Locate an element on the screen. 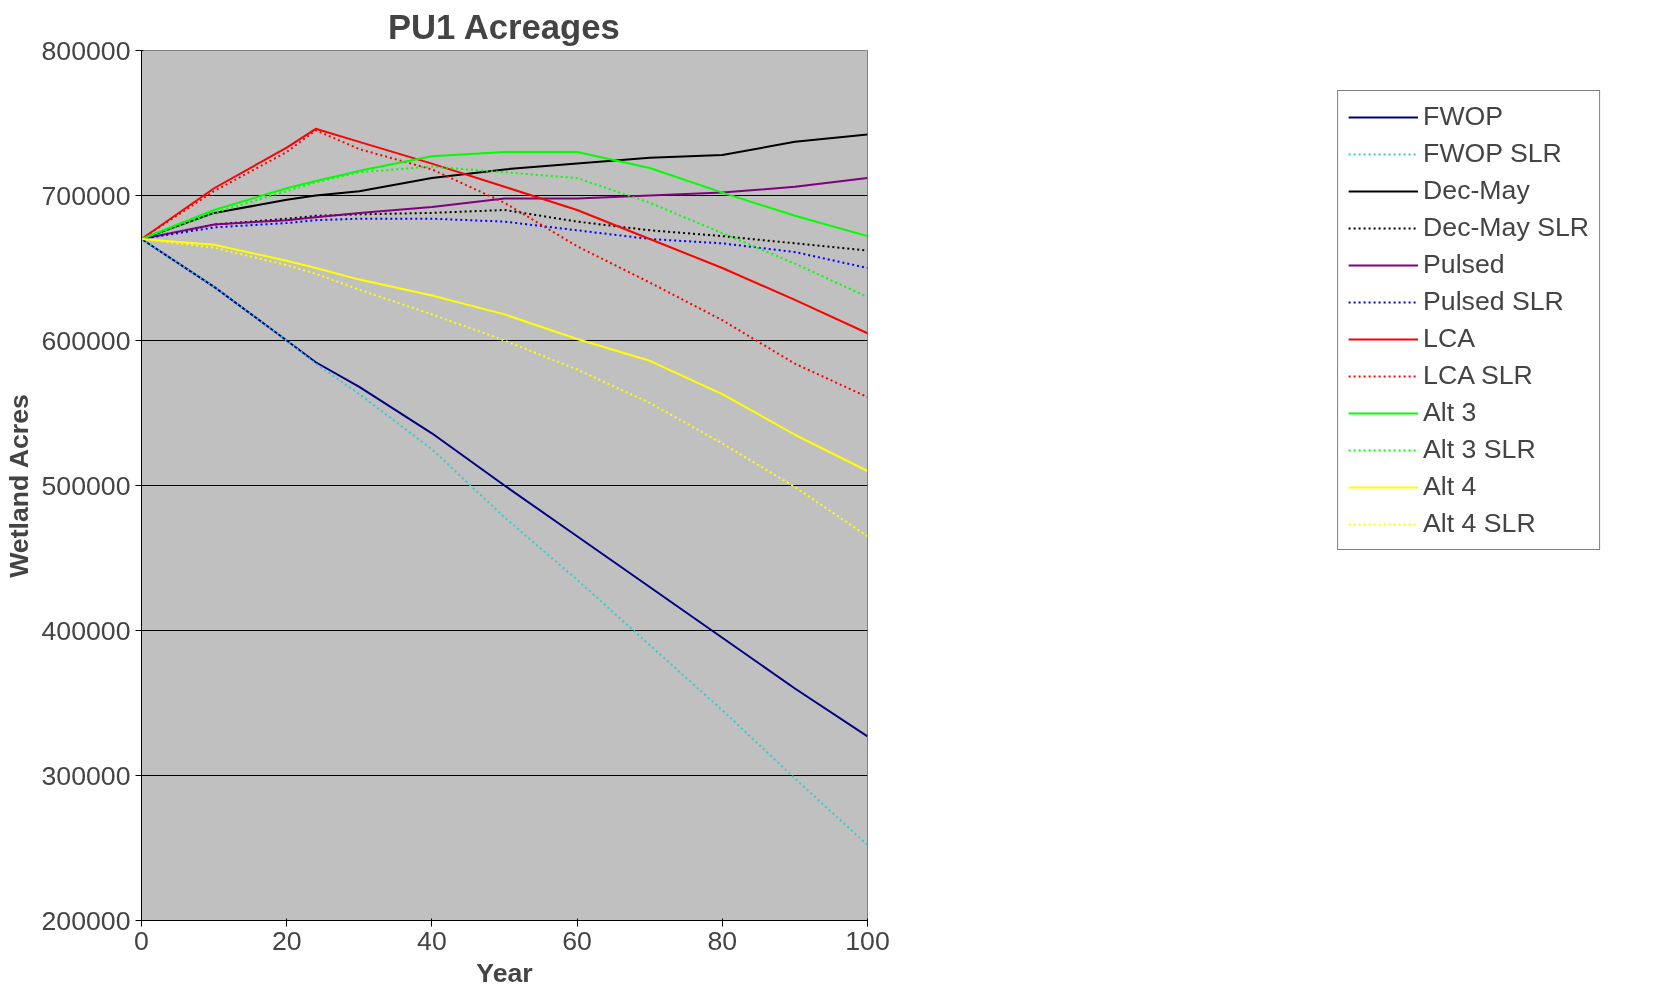  x-tick-label: 40 is located at coordinates (432, 940).